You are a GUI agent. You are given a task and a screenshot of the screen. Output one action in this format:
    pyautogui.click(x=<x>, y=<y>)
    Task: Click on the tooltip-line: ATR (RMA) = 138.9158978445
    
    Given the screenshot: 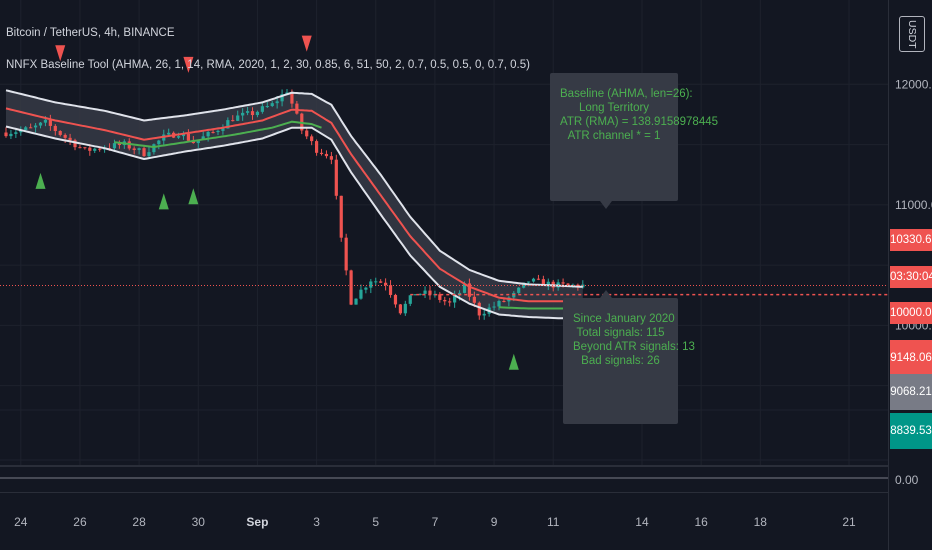 What is the action you would take?
    pyautogui.click(x=639, y=122)
    